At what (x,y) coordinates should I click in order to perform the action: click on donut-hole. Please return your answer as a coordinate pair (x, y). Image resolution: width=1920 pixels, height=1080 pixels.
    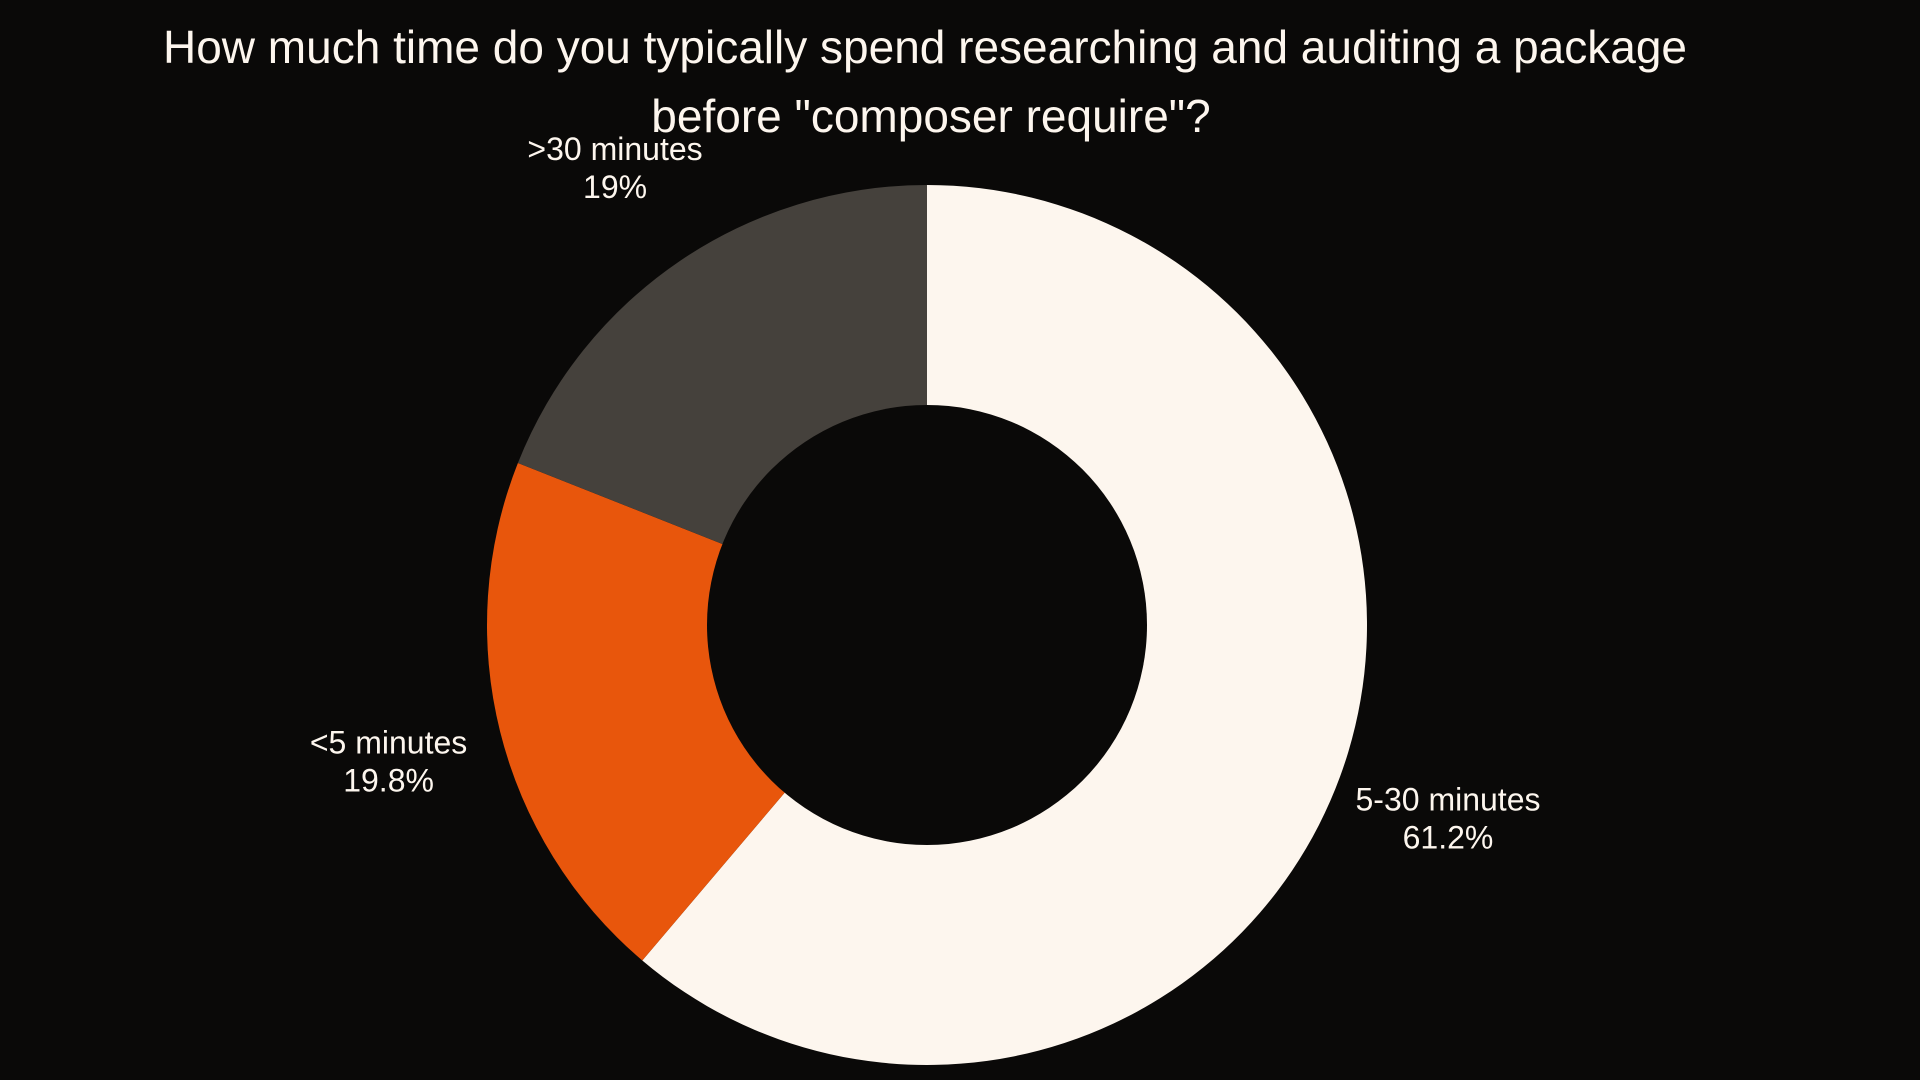
    Looking at the image, I should click on (927, 625).